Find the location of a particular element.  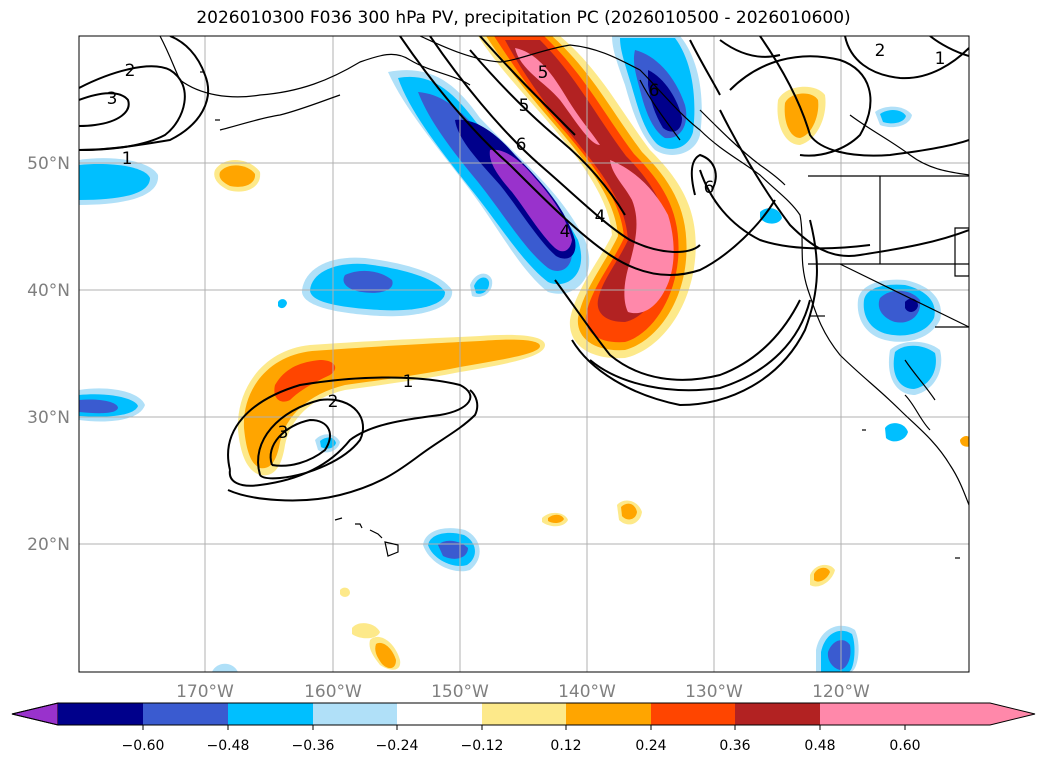

lat-label: 30°N is located at coordinates (48, 418).